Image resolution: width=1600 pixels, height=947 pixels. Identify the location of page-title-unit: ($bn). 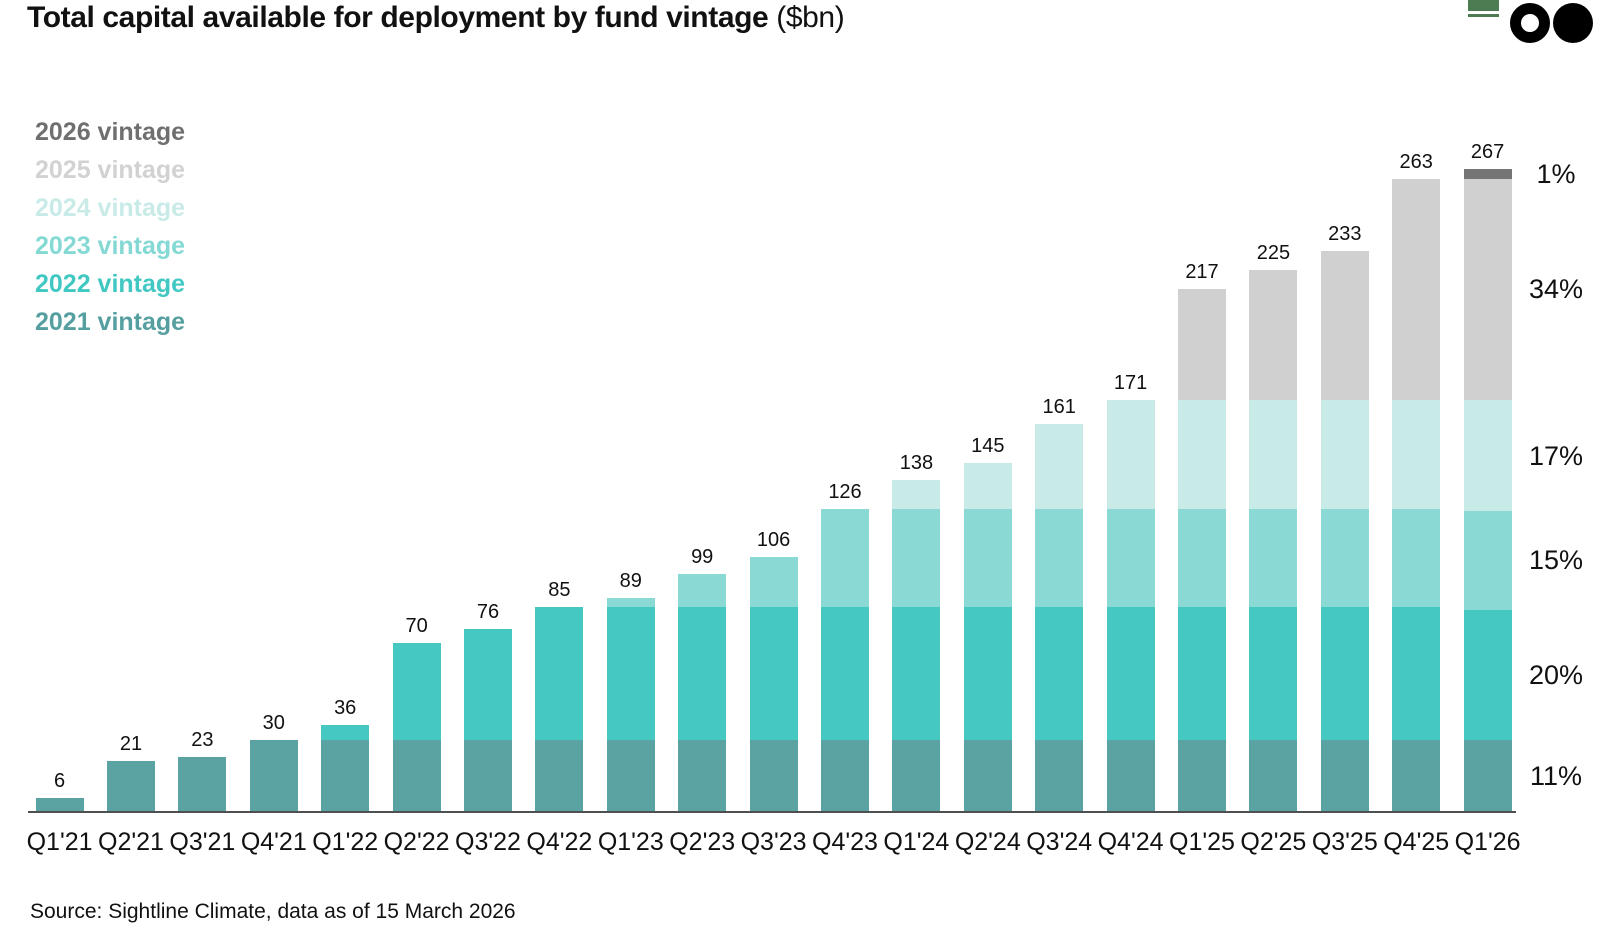
(810, 17).